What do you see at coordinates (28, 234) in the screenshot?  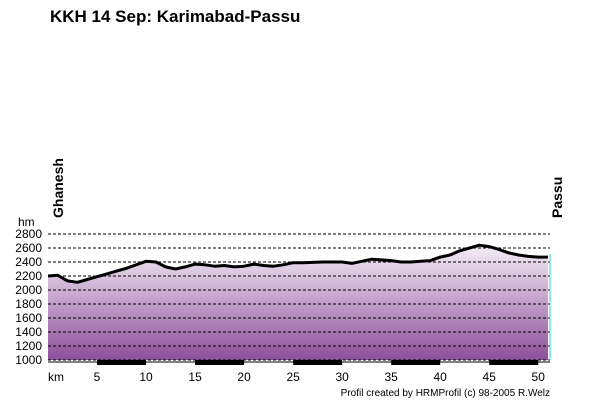 I see `y-tick-label: 2800` at bounding box center [28, 234].